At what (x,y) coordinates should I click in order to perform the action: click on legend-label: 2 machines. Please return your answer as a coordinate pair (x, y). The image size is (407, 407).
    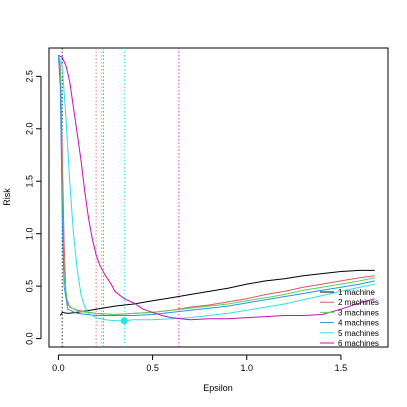
    Looking at the image, I should click on (358, 302).